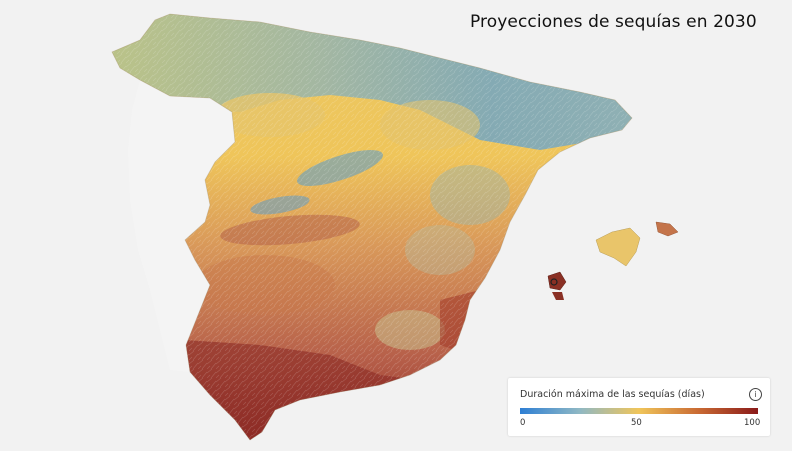 The height and width of the screenshot is (451, 792). Describe the element at coordinates (752, 423) in the screenshot. I see `legend-tick-max: 100` at that location.